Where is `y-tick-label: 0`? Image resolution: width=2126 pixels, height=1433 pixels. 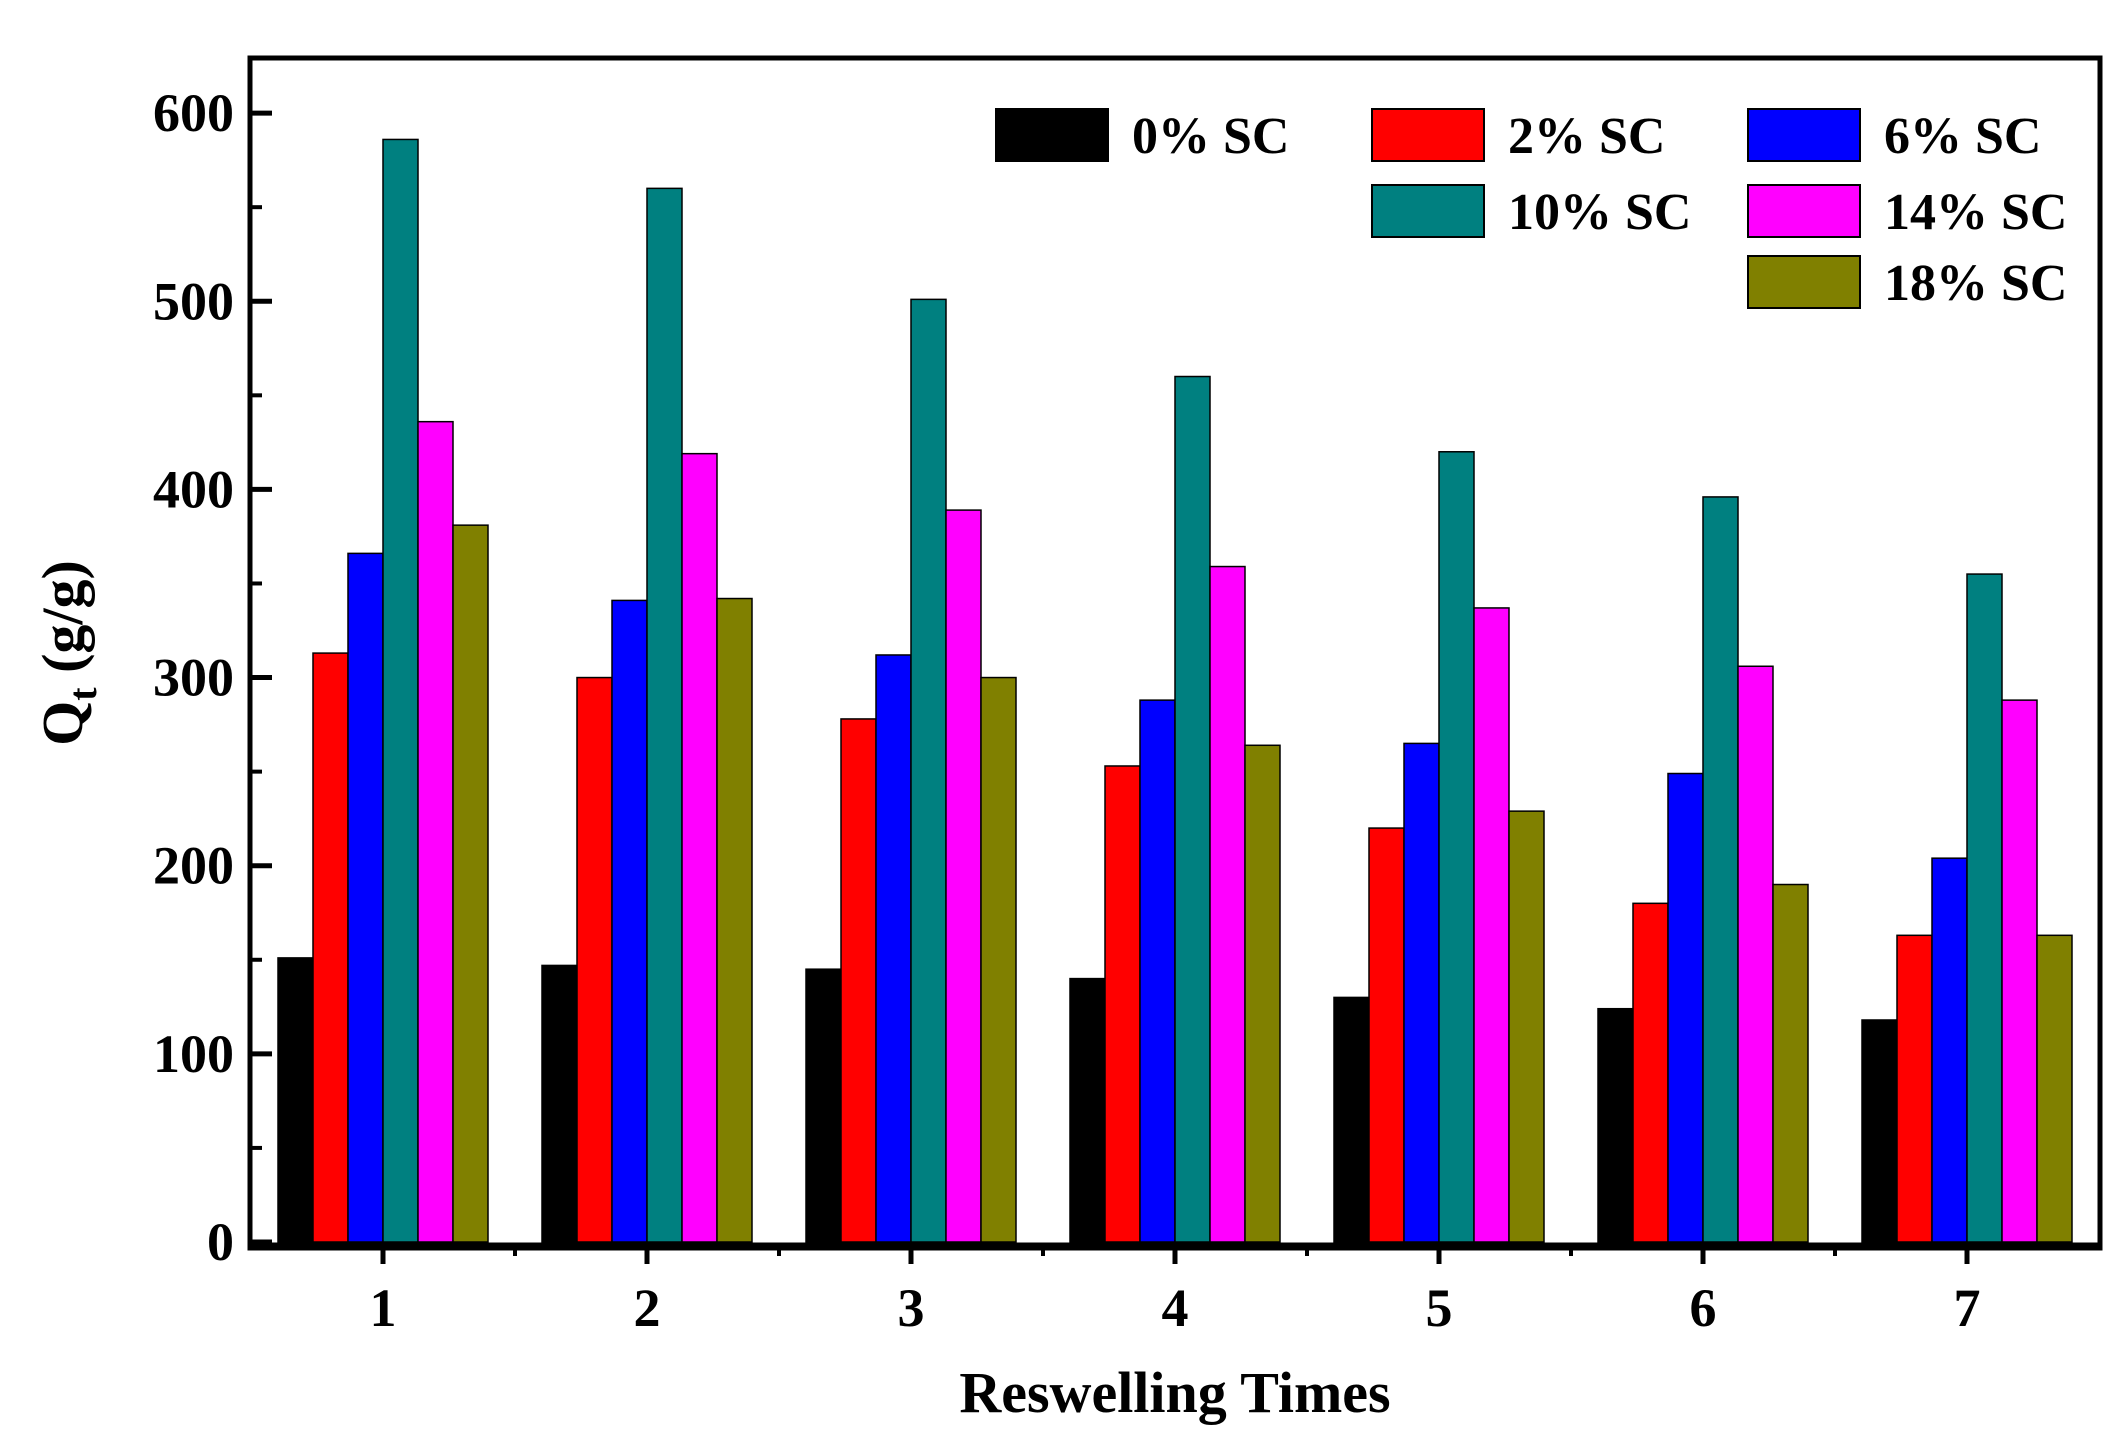
y-tick-label: 0 is located at coordinates (220, 1242).